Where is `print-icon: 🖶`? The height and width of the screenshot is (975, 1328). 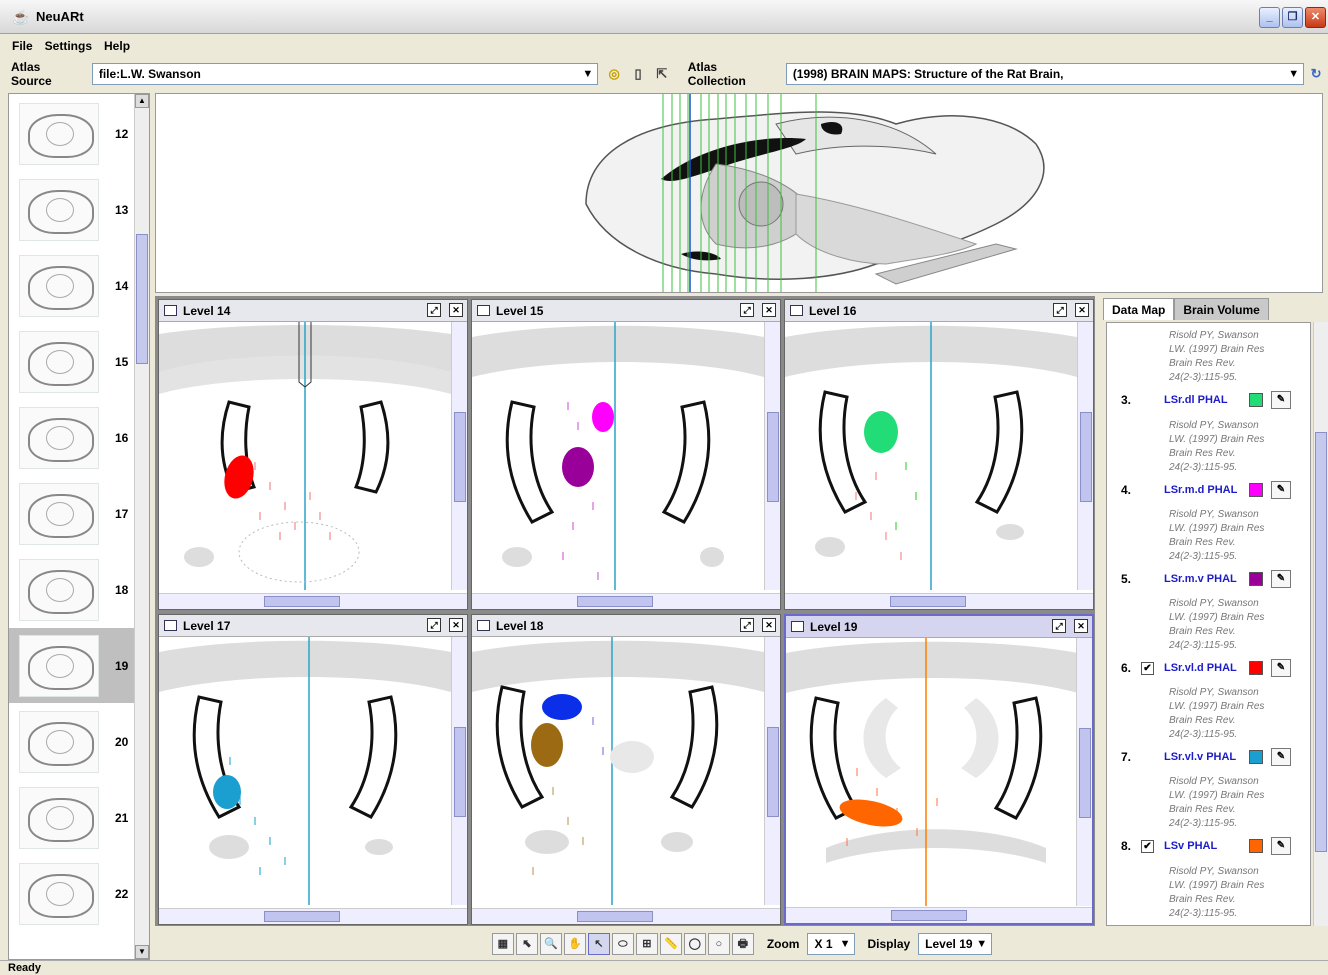
print-icon: 🖶 is located at coordinates (742, 944).